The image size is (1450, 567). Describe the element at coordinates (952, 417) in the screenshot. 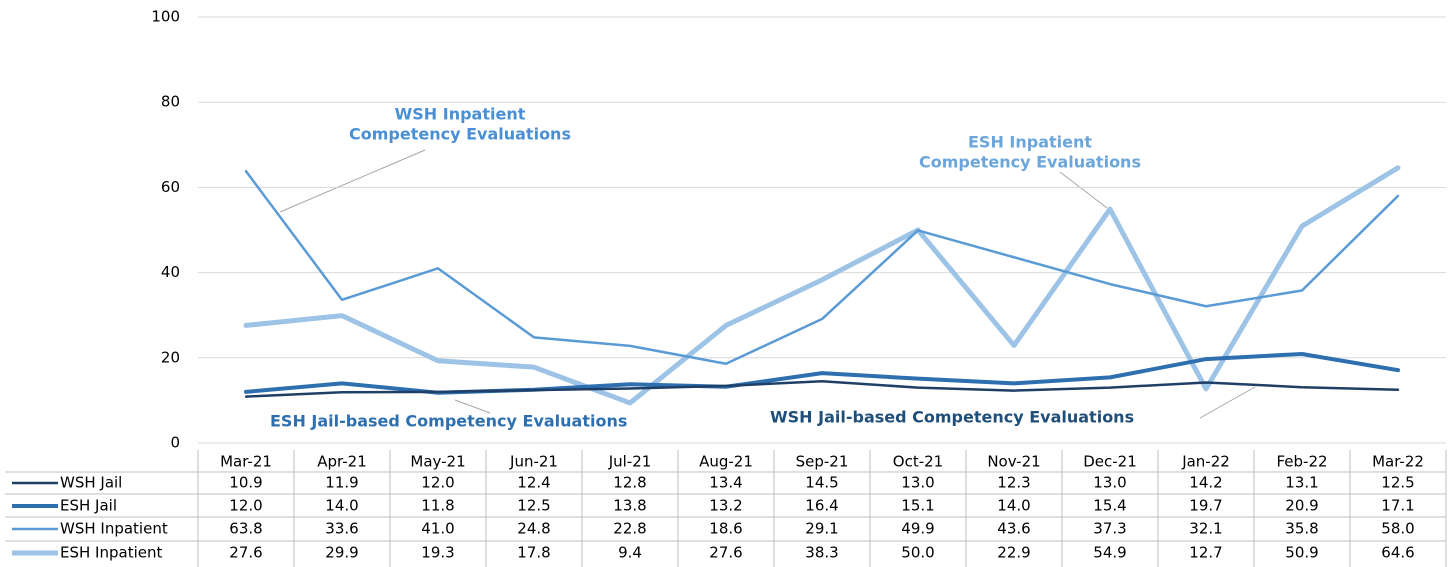

I see `annotation: WSH Jail-based Competency Evaluations` at that location.